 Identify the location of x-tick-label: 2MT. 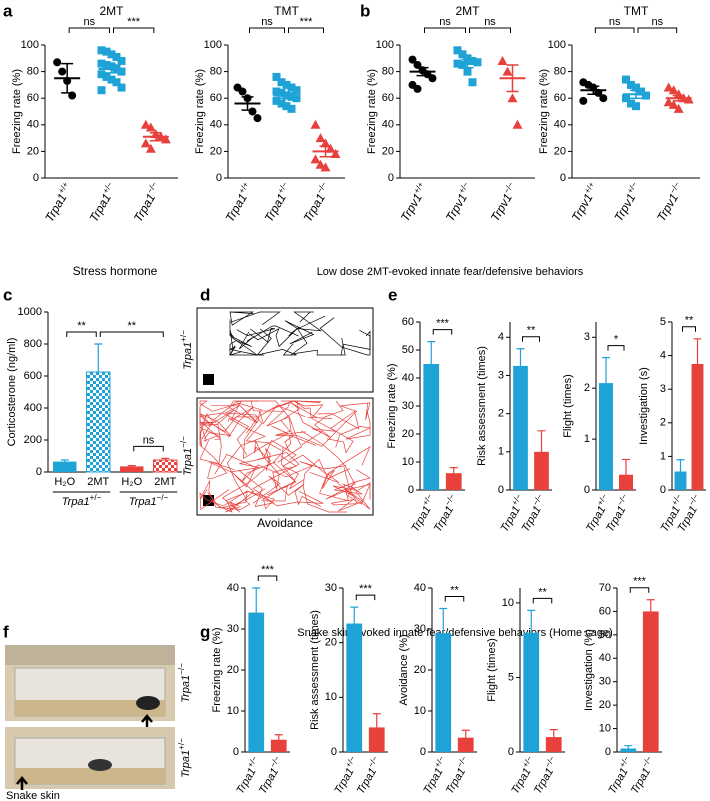
(165, 482).